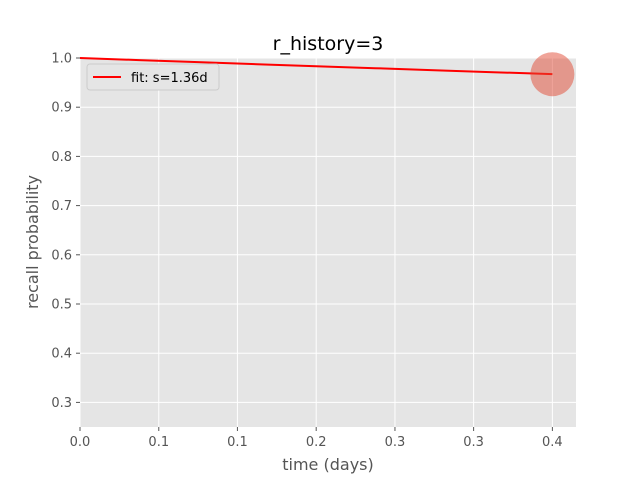  I want to click on x-ticks: 0.0 0.1 0.1 0.2 0.3 0.3 0.4, so click(316, 438).